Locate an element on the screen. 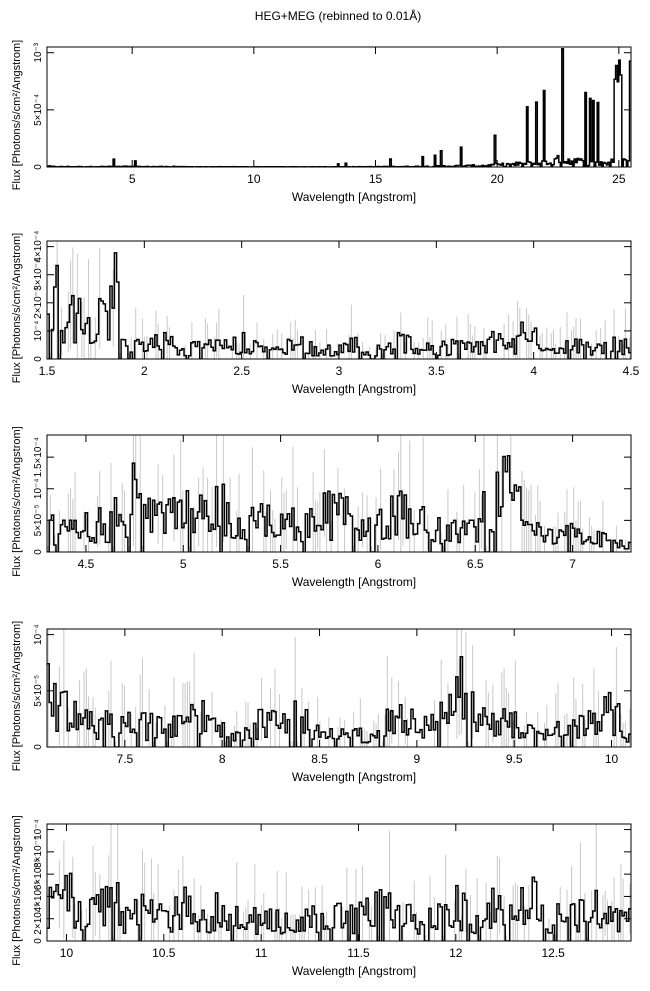  x-tick-label: 11.5 is located at coordinates (358, 953).